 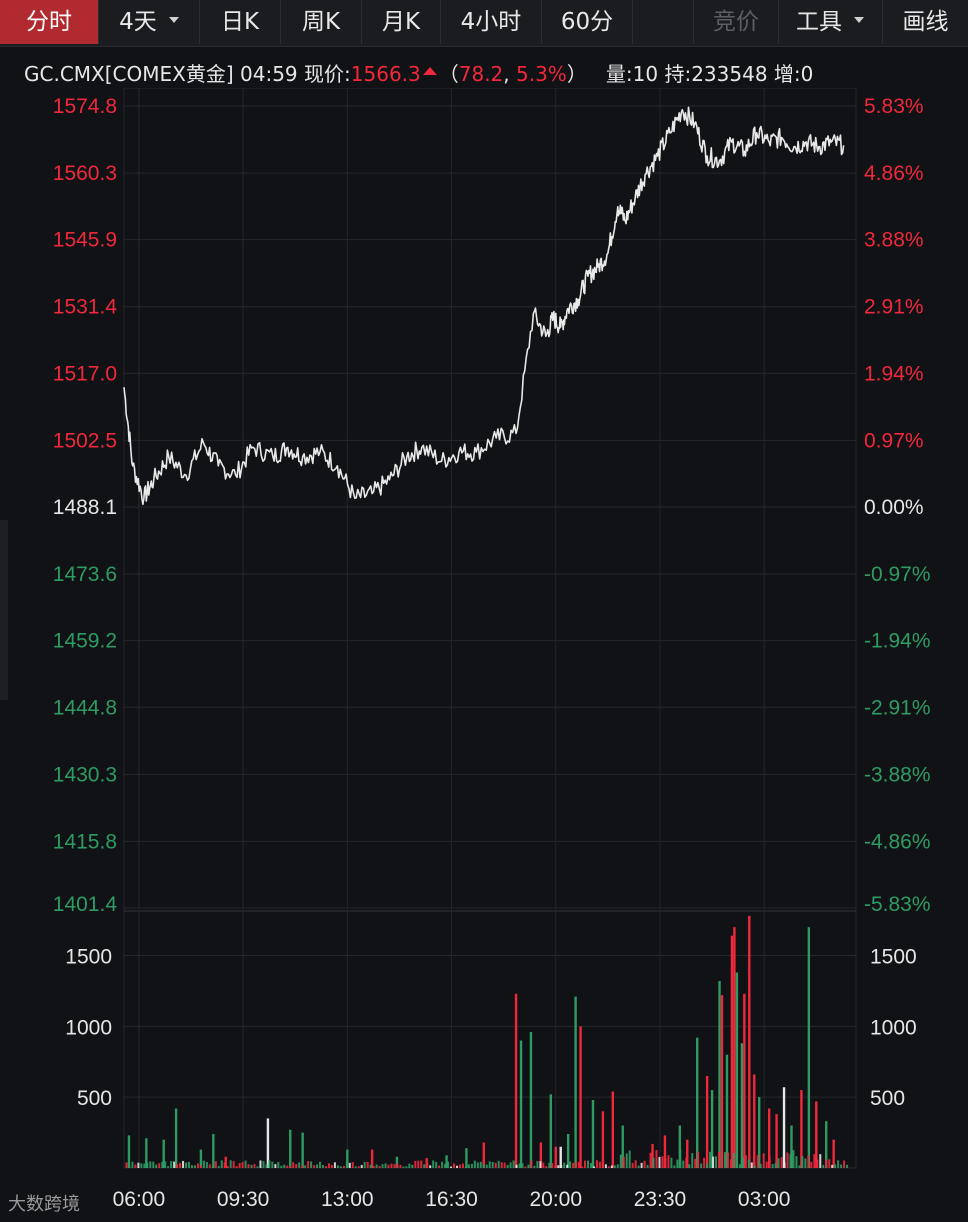 I want to click on tab-intraday: 分时, so click(x=49, y=22).